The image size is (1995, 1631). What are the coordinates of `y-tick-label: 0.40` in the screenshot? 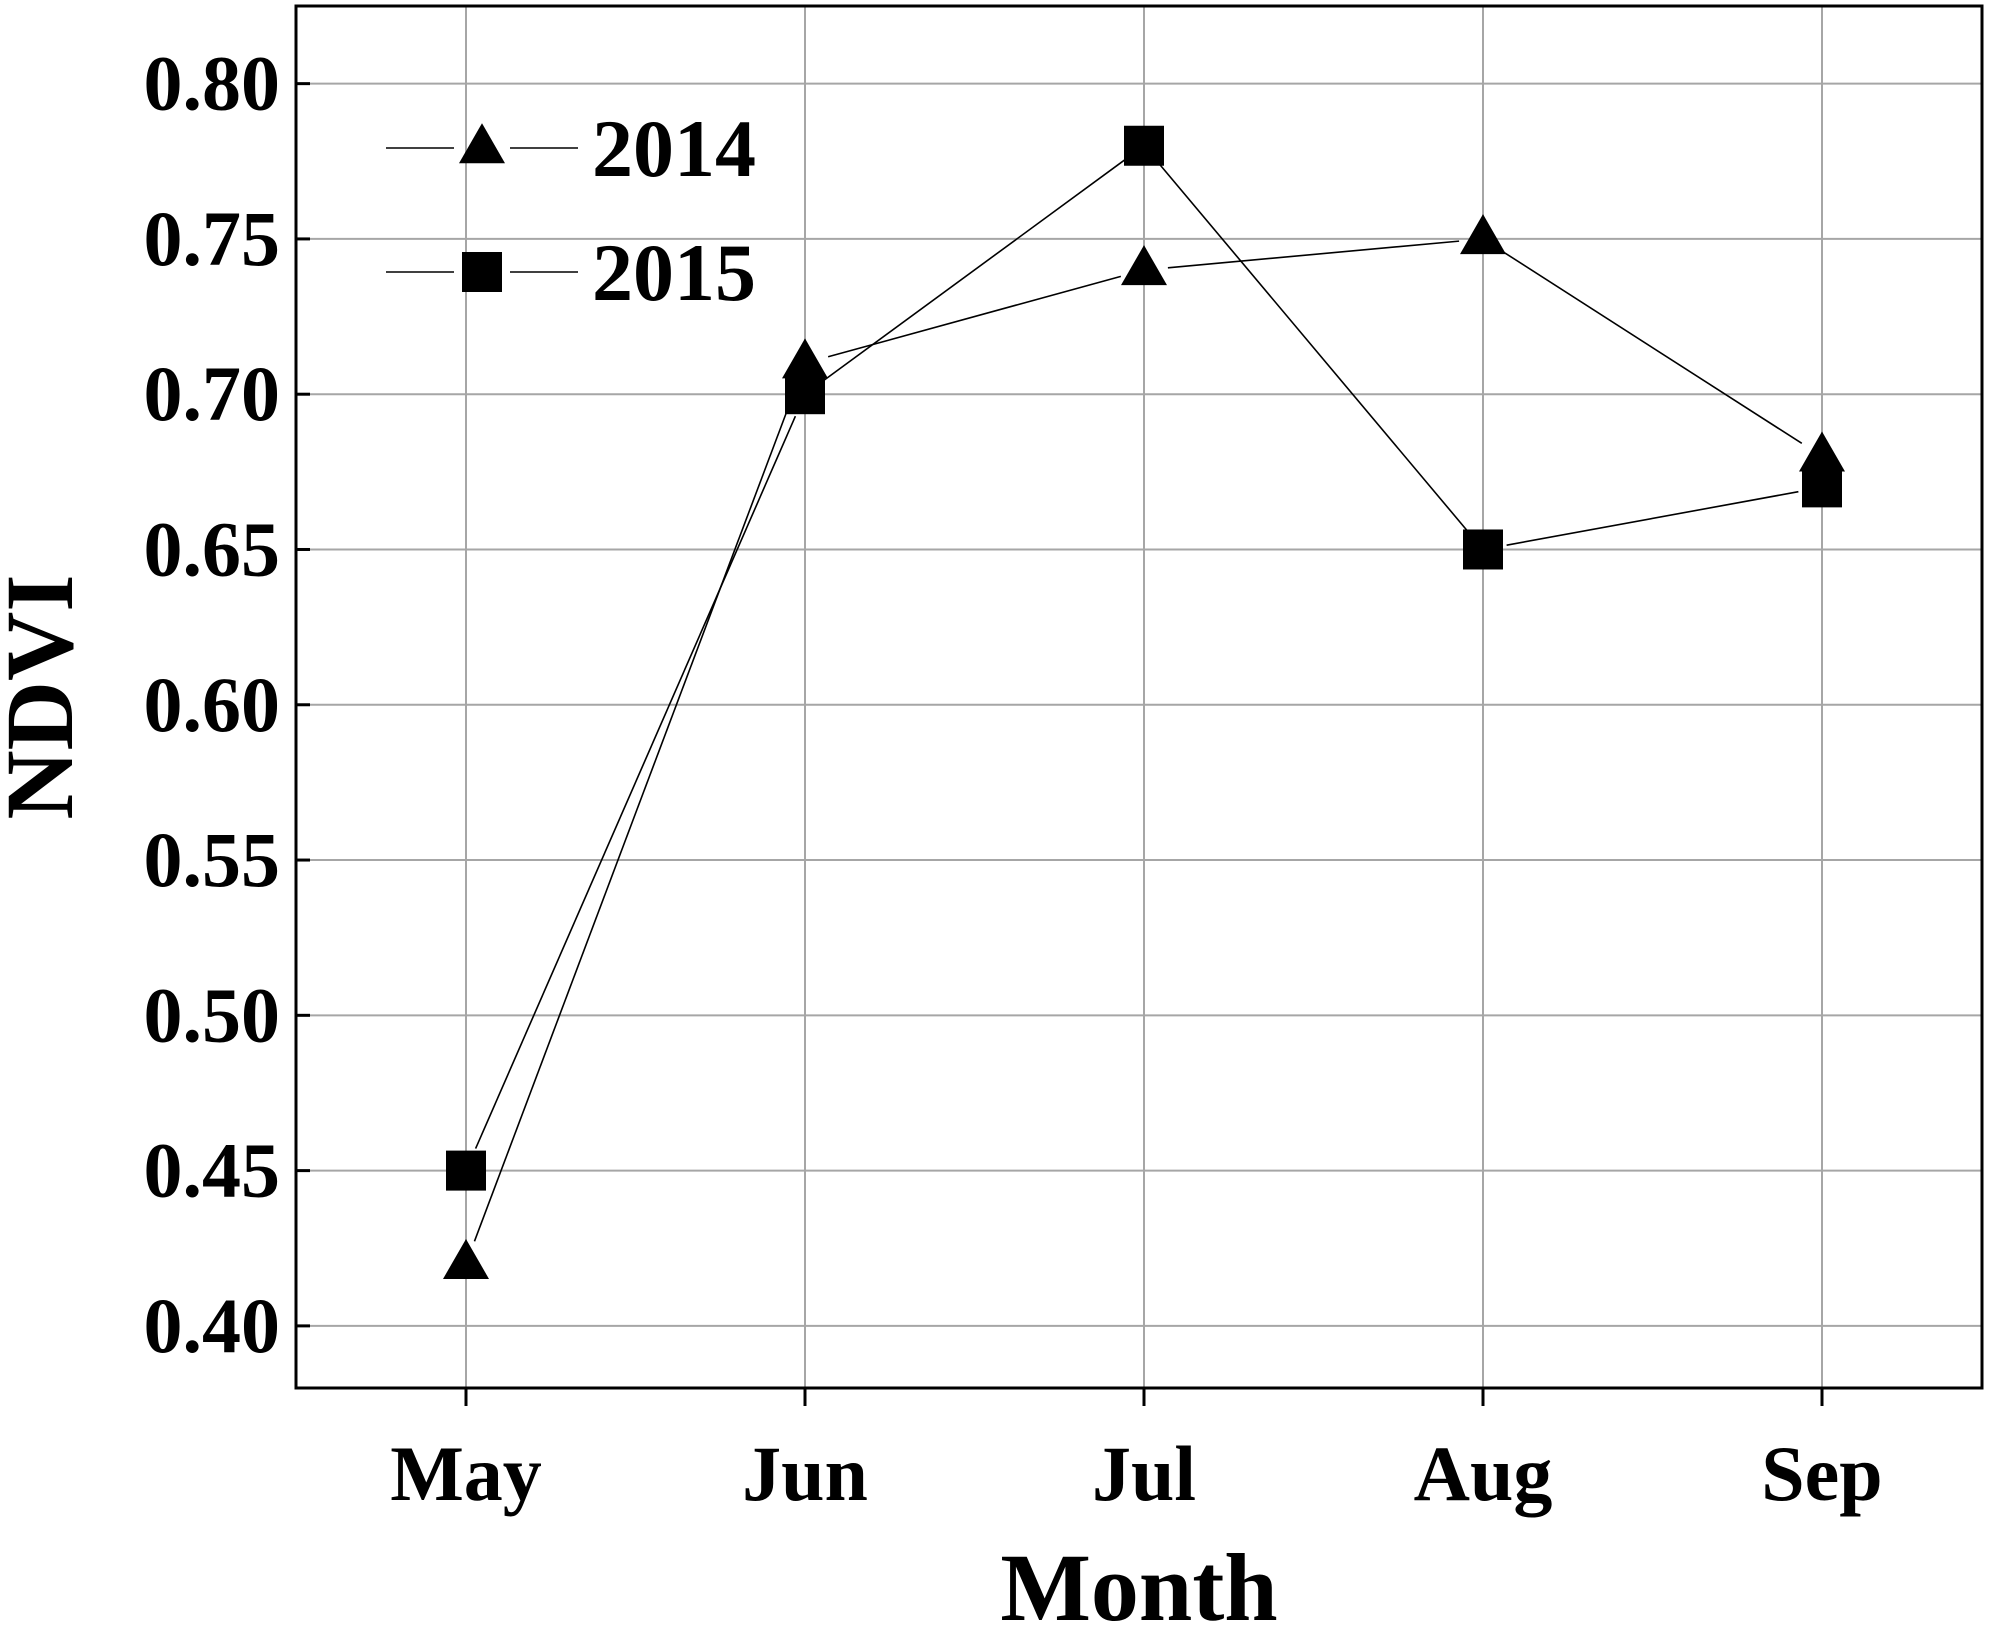 It's located at (212, 1325).